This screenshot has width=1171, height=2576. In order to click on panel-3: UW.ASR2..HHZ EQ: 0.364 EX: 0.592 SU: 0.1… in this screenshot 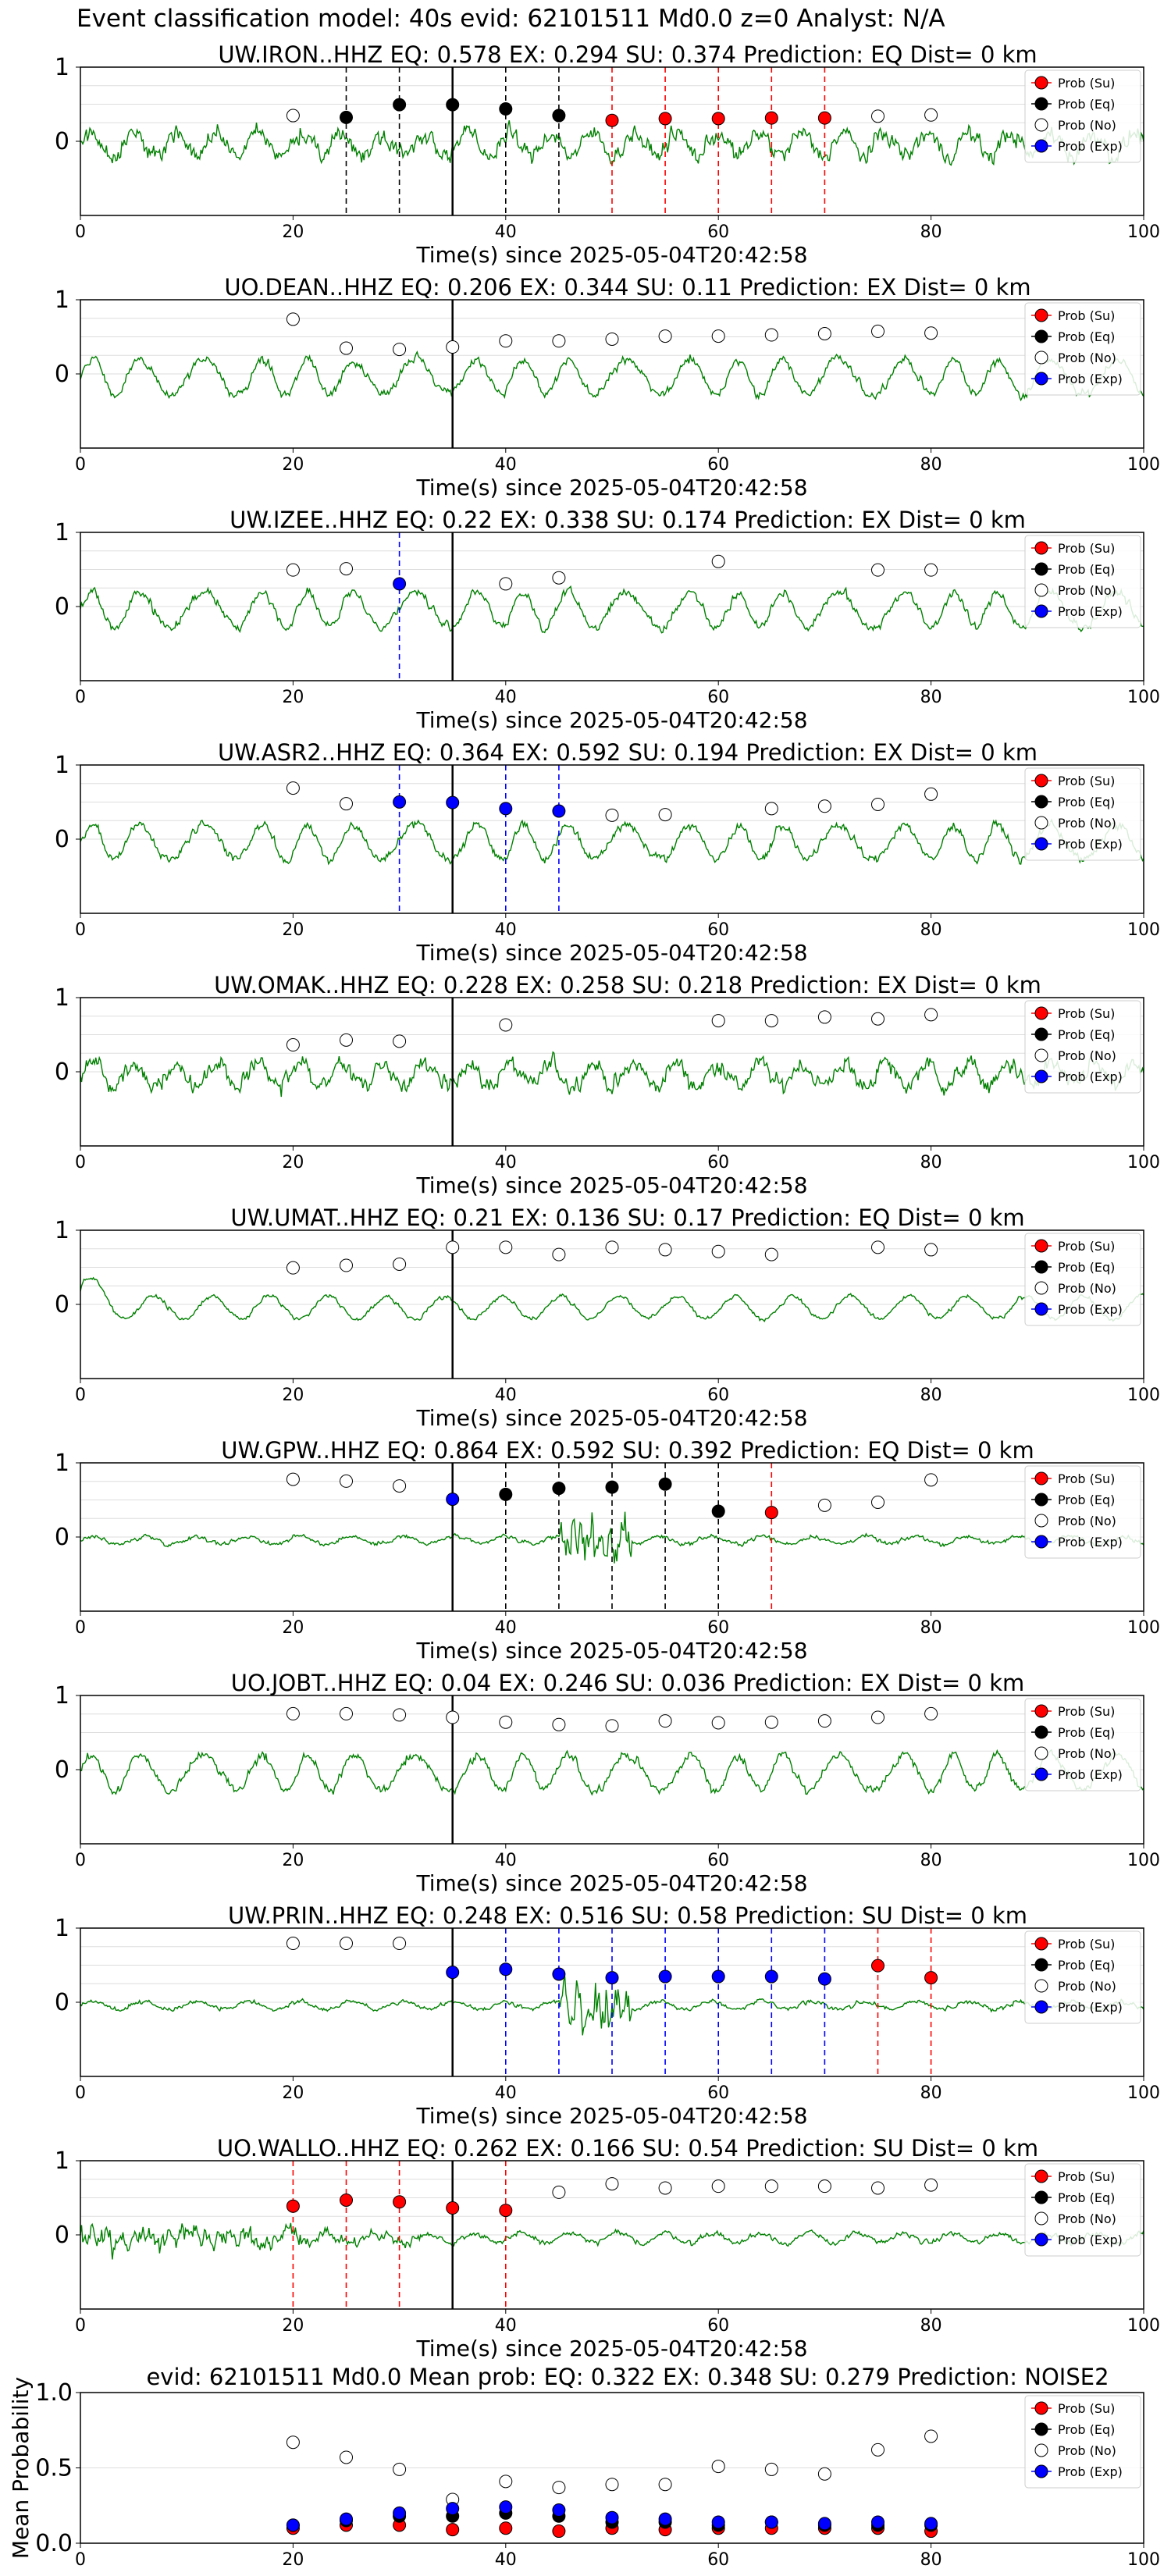, I will do `click(607, 852)`.